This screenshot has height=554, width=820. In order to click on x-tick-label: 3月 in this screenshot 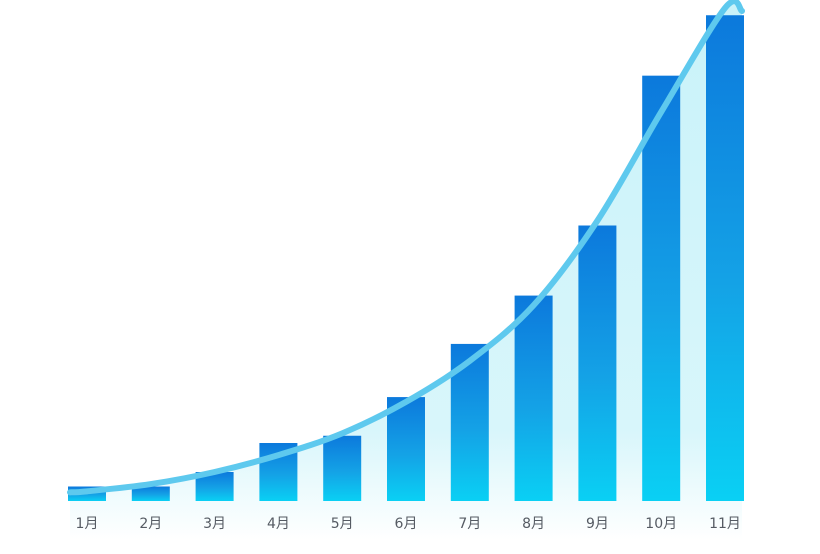, I will do `click(214, 524)`.